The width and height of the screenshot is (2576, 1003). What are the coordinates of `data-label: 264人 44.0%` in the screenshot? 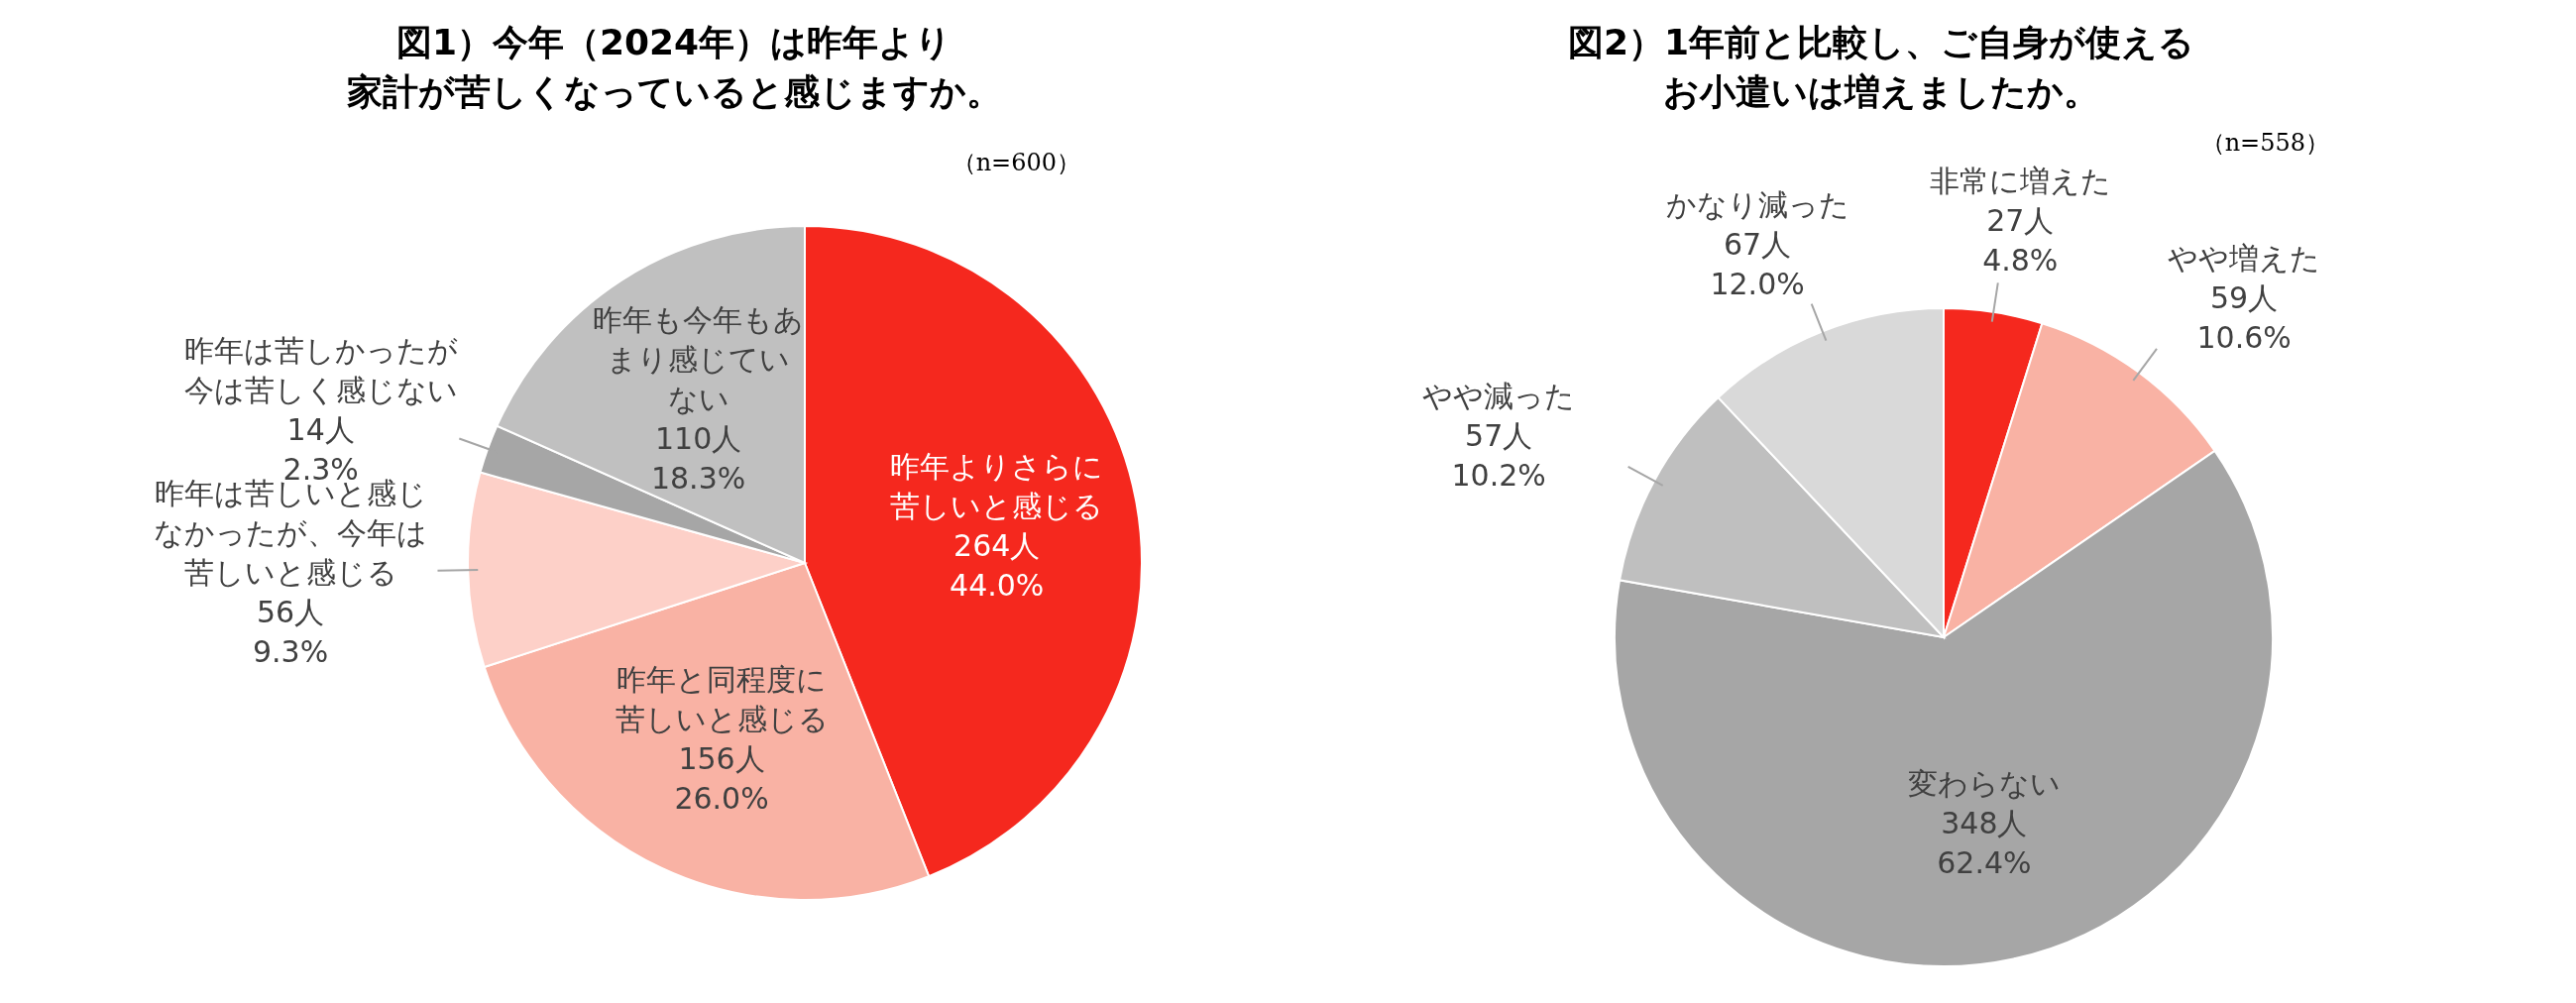 It's located at (997, 567).